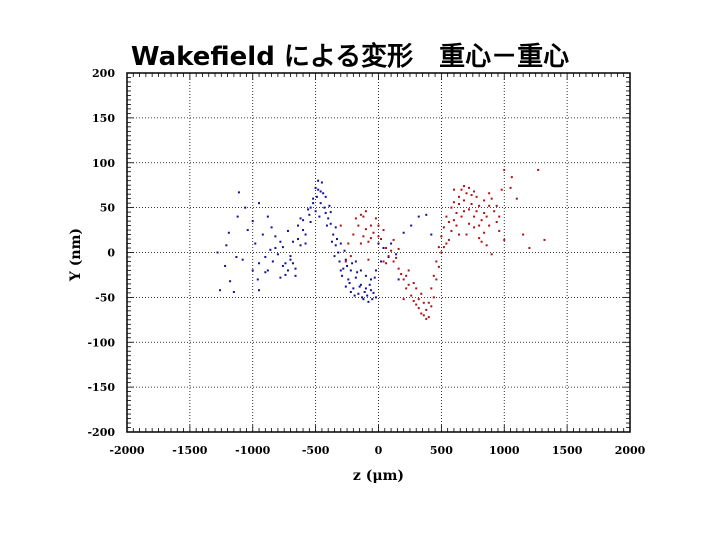  I want to click on x-tick-label: 0, so click(379, 450).